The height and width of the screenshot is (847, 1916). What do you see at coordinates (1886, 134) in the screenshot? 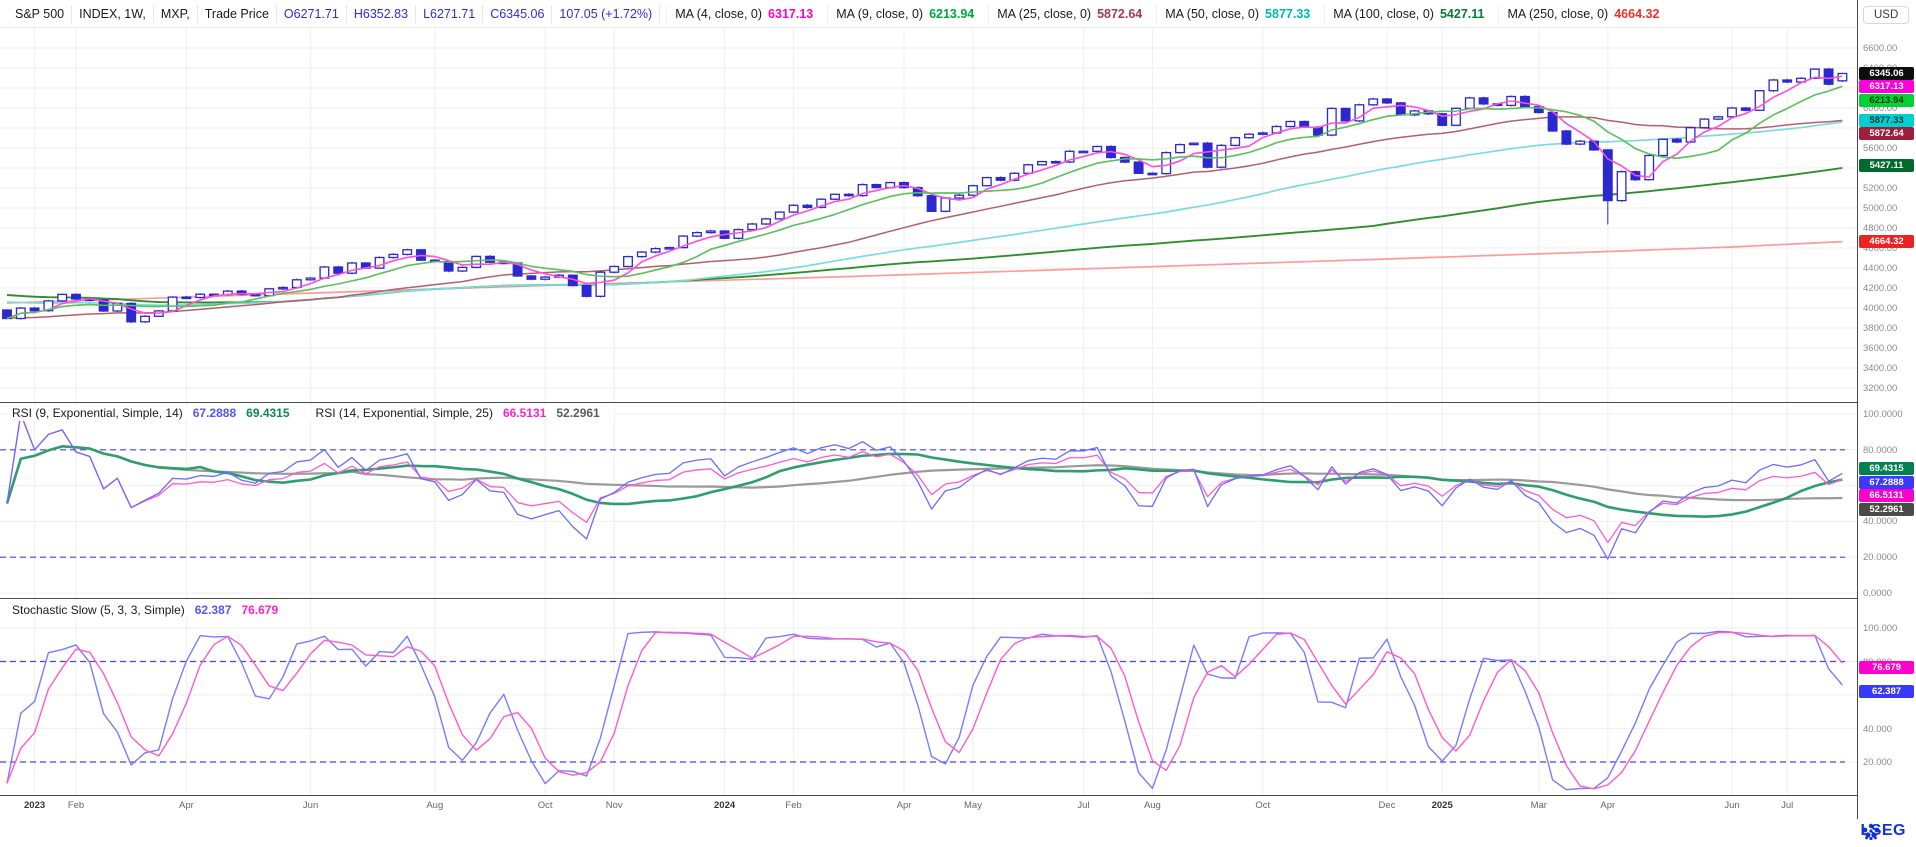
I see `price-badge: 5872.64` at bounding box center [1886, 134].